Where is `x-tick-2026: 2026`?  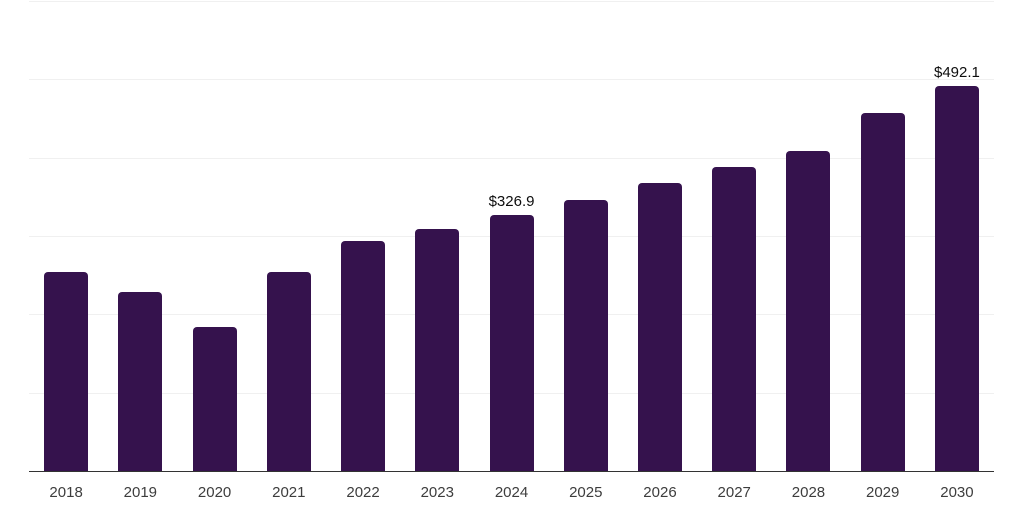
x-tick-2026: 2026 is located at coordinates (660, 492).